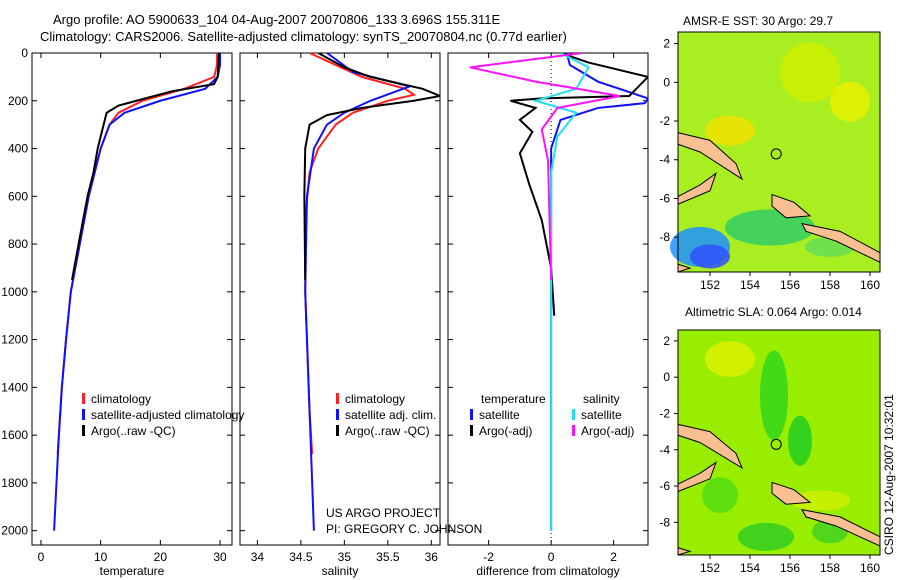  I want to click on legend-header: temperature, so click(513, 399).